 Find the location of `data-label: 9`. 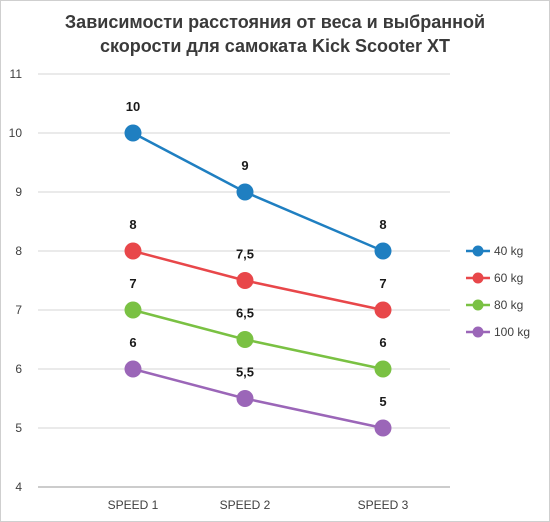

data-label: 9 is located at coordinates (244, 165).